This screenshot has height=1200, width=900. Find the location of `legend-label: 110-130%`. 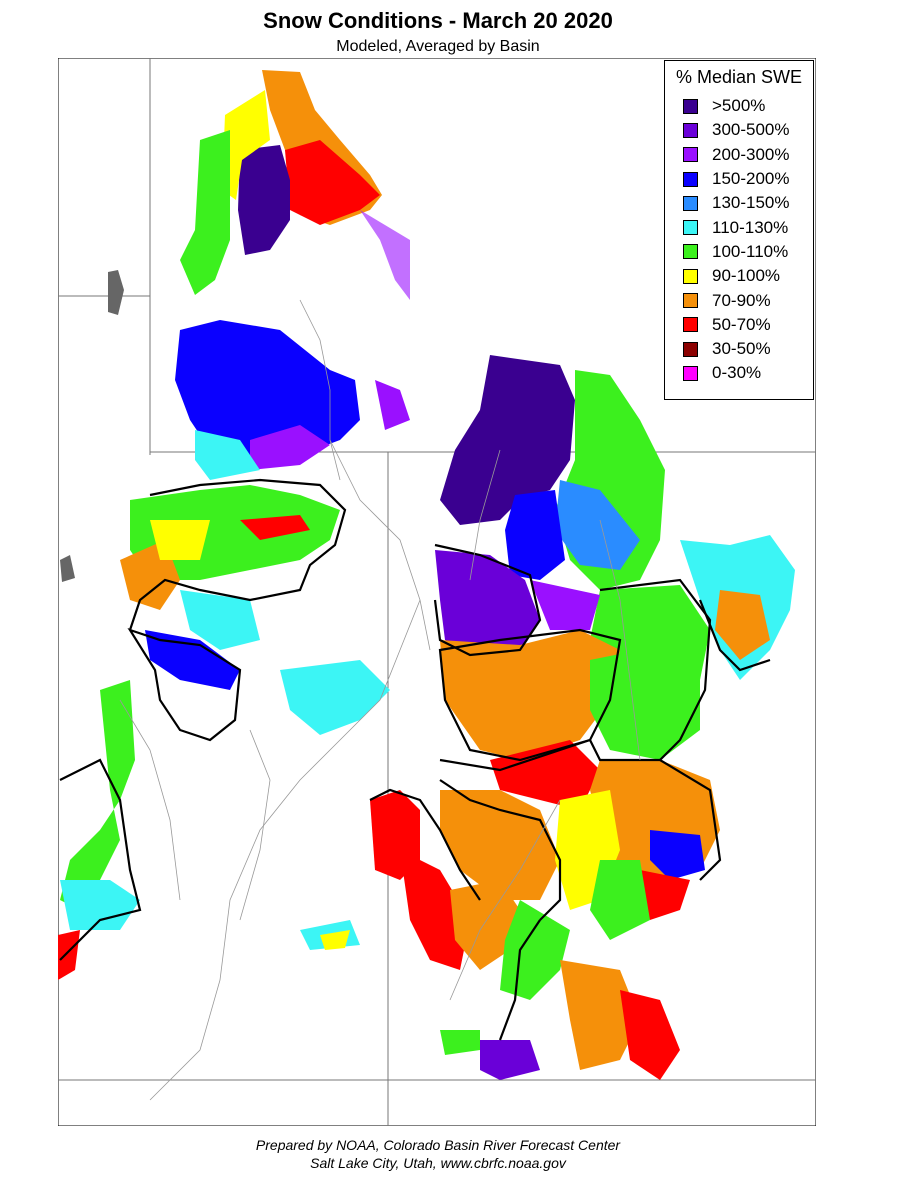

legend-label: 110-130% is located at coordinates (750, 227).